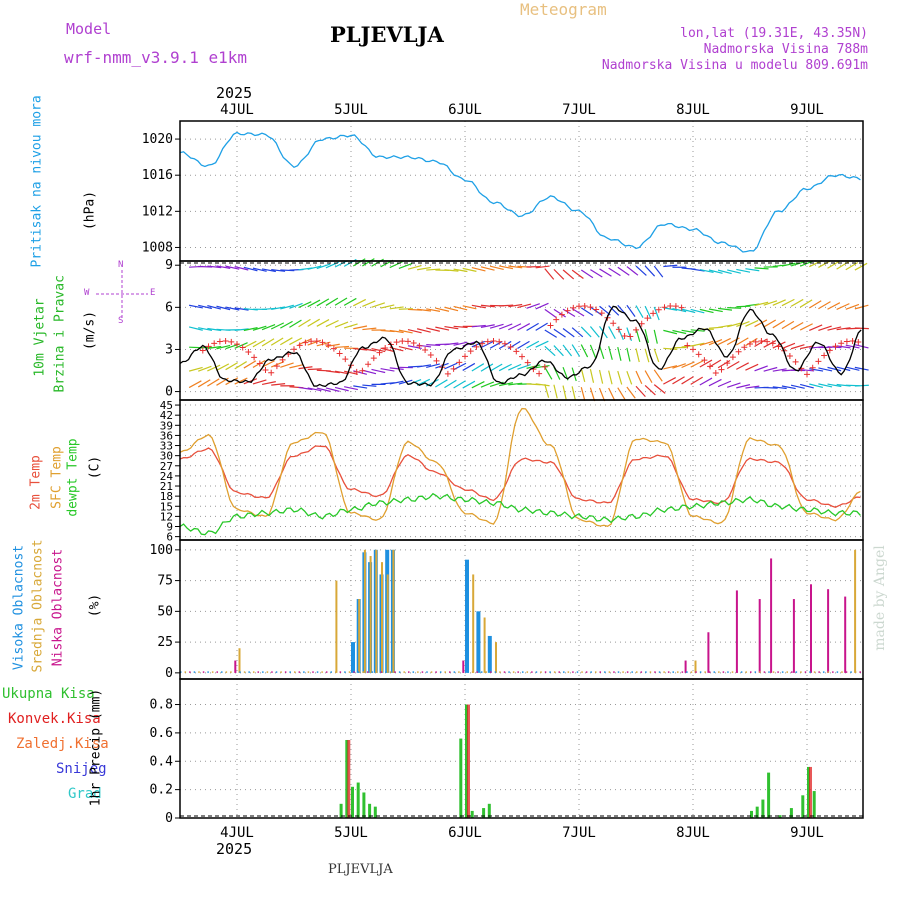 Image resolution: width=900 pixels, height=900 pixels. I want to click on y-tick-label: 1020, so click(157, 139).